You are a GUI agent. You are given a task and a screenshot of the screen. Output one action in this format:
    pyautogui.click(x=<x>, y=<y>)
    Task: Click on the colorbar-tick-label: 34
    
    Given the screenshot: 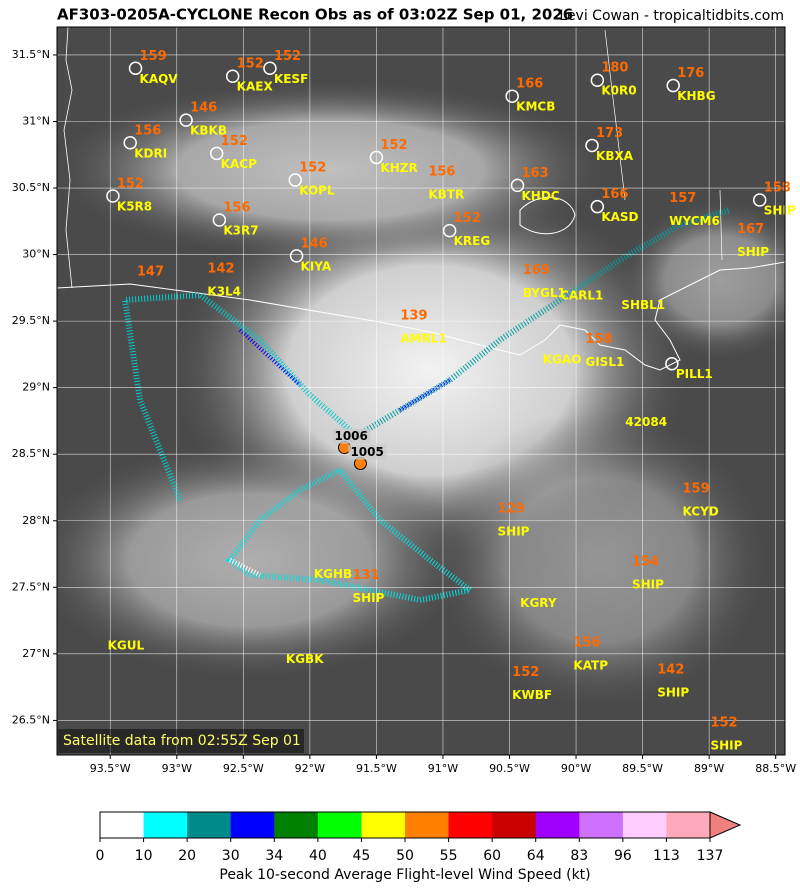 What is the action you would take?
    pyautogui.click(x=274, y=856)
    